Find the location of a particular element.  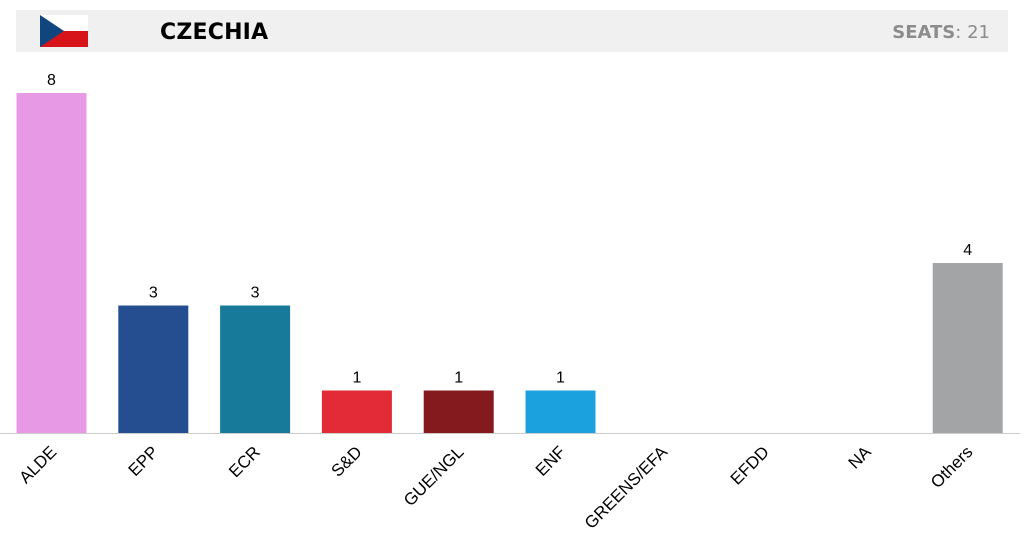

tick-label-na: NA is located at coordinates (860, 457).